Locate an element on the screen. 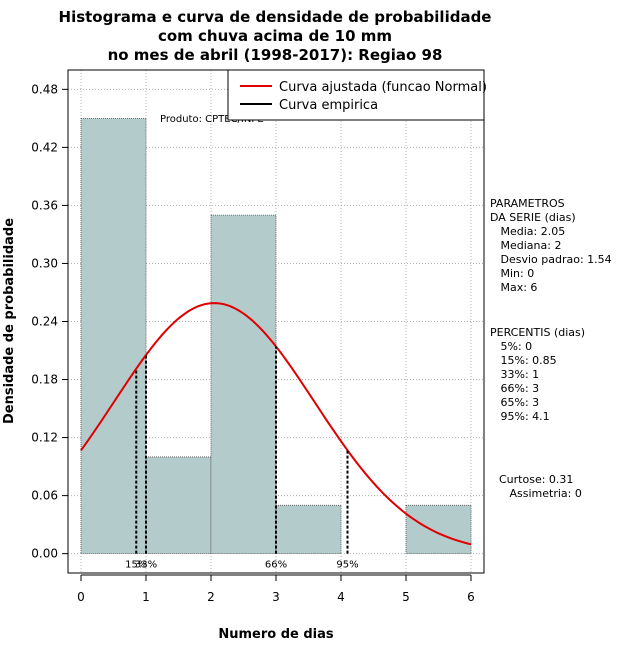 The image size is (640, 660). percentile-line: 33%: 1 is located at coordinates (514, 374).